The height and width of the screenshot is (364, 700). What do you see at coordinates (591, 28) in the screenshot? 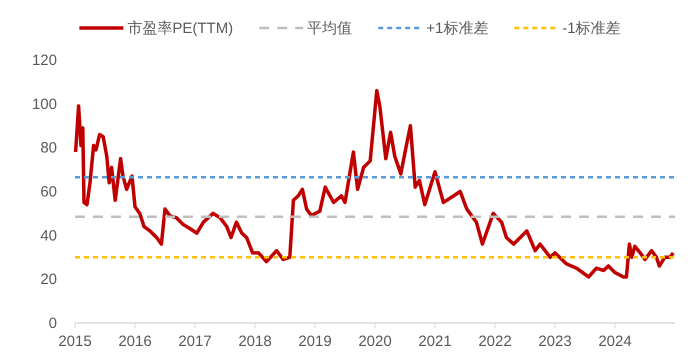
I see `legend-label: -1标准差` at bounding box center [591, 28].